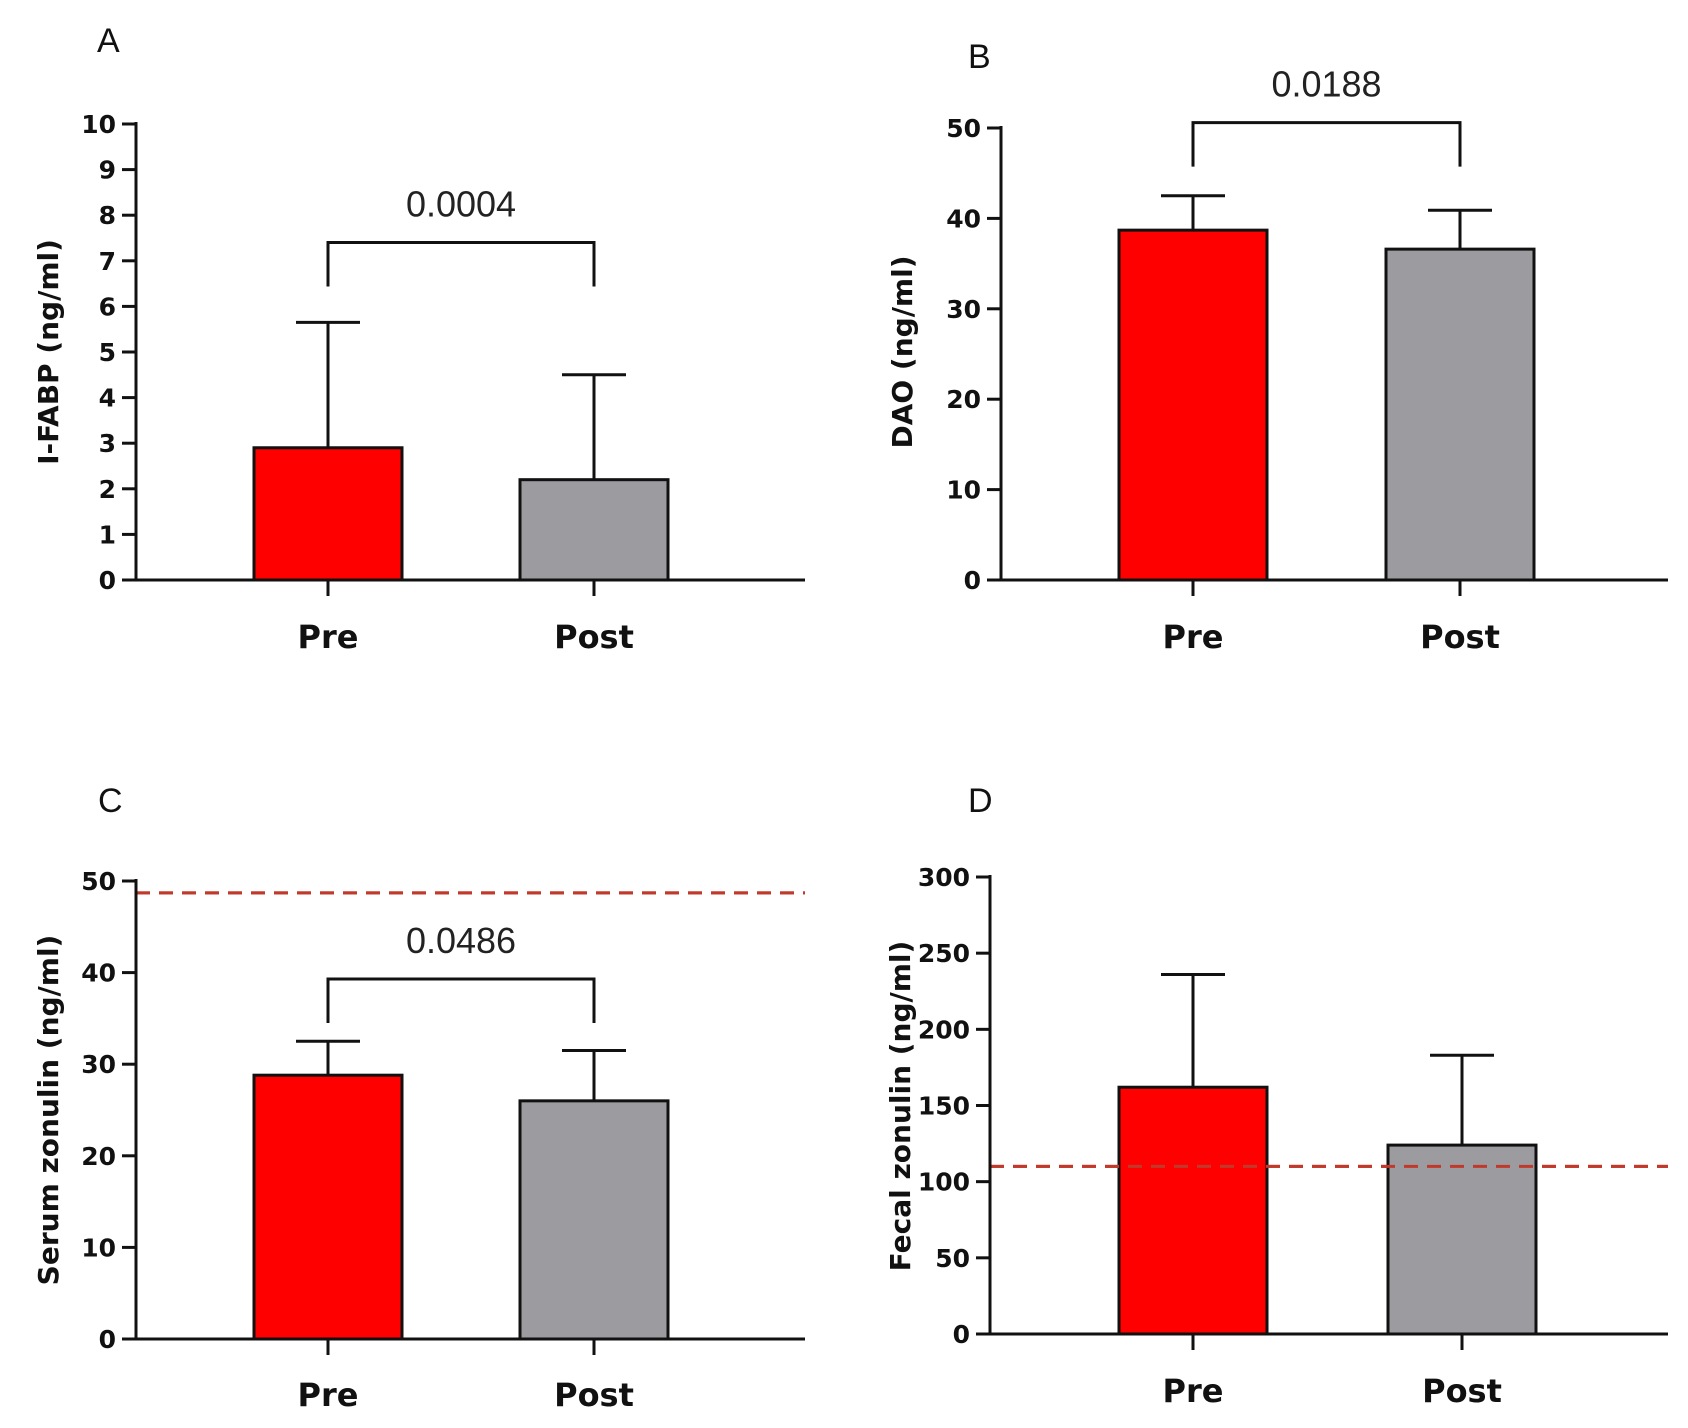 The image size is (1688, 1428). I want to click on p-value-label: 0.0188, so click(1326, 84).